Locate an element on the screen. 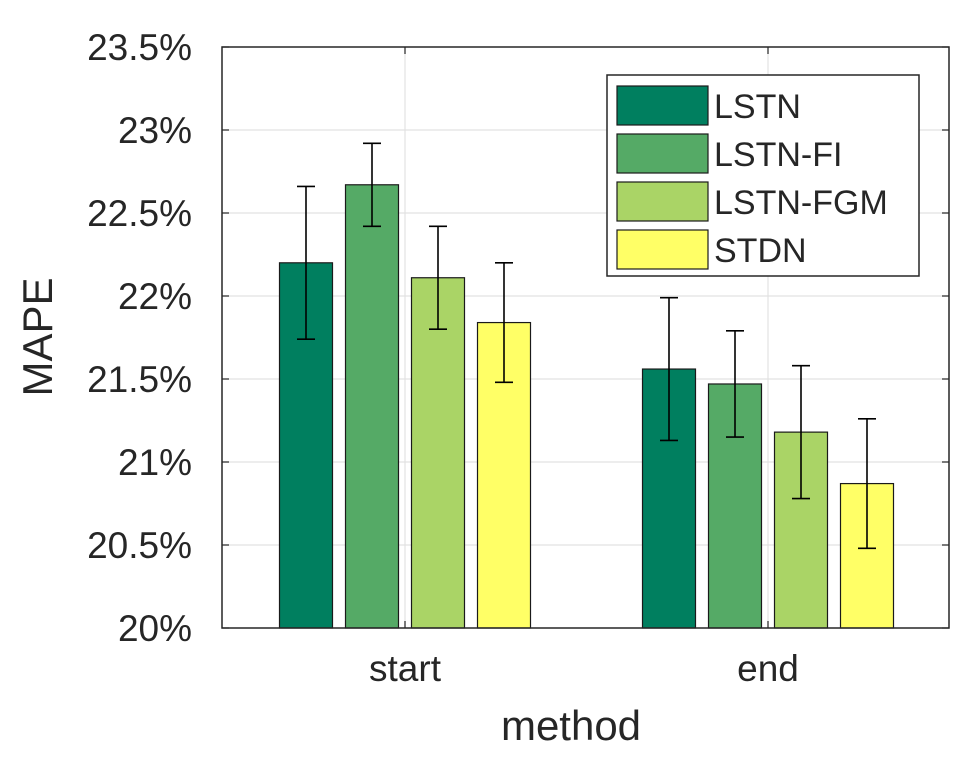 This screenshot has height=775, width=970. x-axis-title: method is located at coordinates (571, 725).